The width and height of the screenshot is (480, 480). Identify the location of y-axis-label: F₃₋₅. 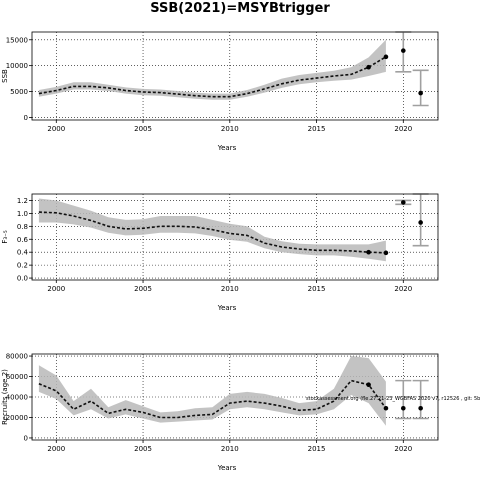
(5, 237).